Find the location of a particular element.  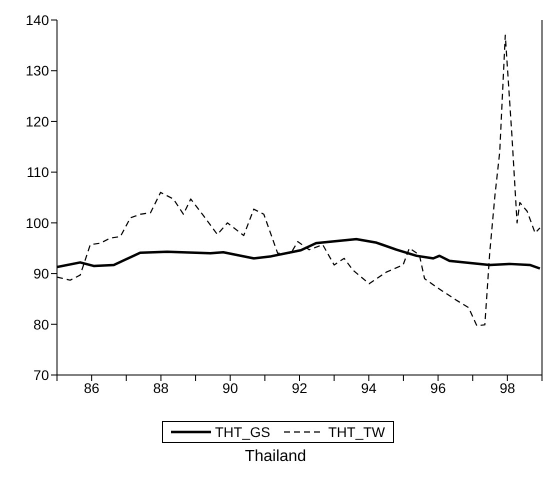

text: Thailand is located at coordinates (276, 457).